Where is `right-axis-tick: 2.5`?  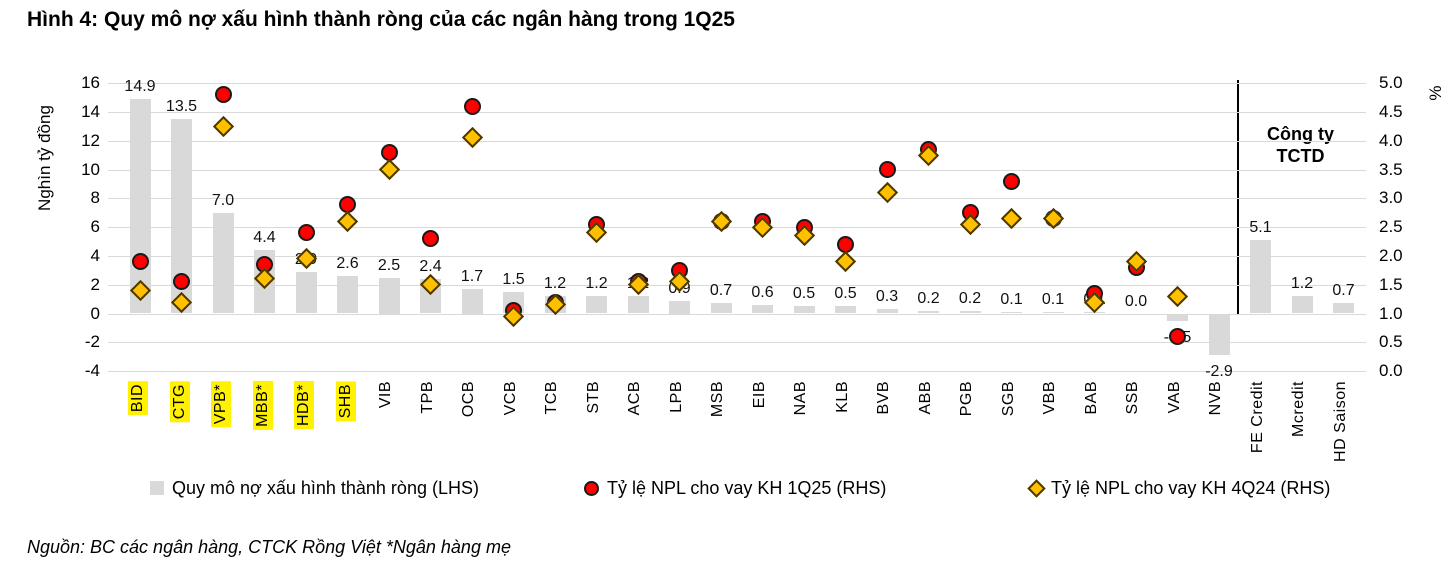
right-axis-tick: 2.5 is located at coordinates (1391, 227).